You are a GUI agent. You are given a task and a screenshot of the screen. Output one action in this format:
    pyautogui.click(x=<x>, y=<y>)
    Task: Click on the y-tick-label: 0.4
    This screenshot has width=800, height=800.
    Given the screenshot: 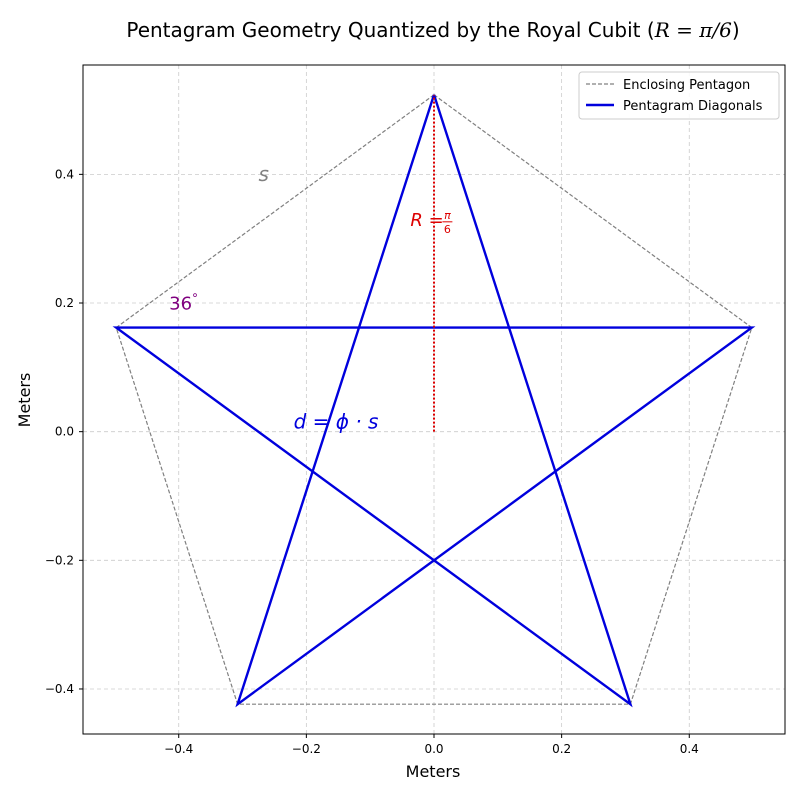 What is the action you would take?
    pyautogui.click(x=64, y=174)
    